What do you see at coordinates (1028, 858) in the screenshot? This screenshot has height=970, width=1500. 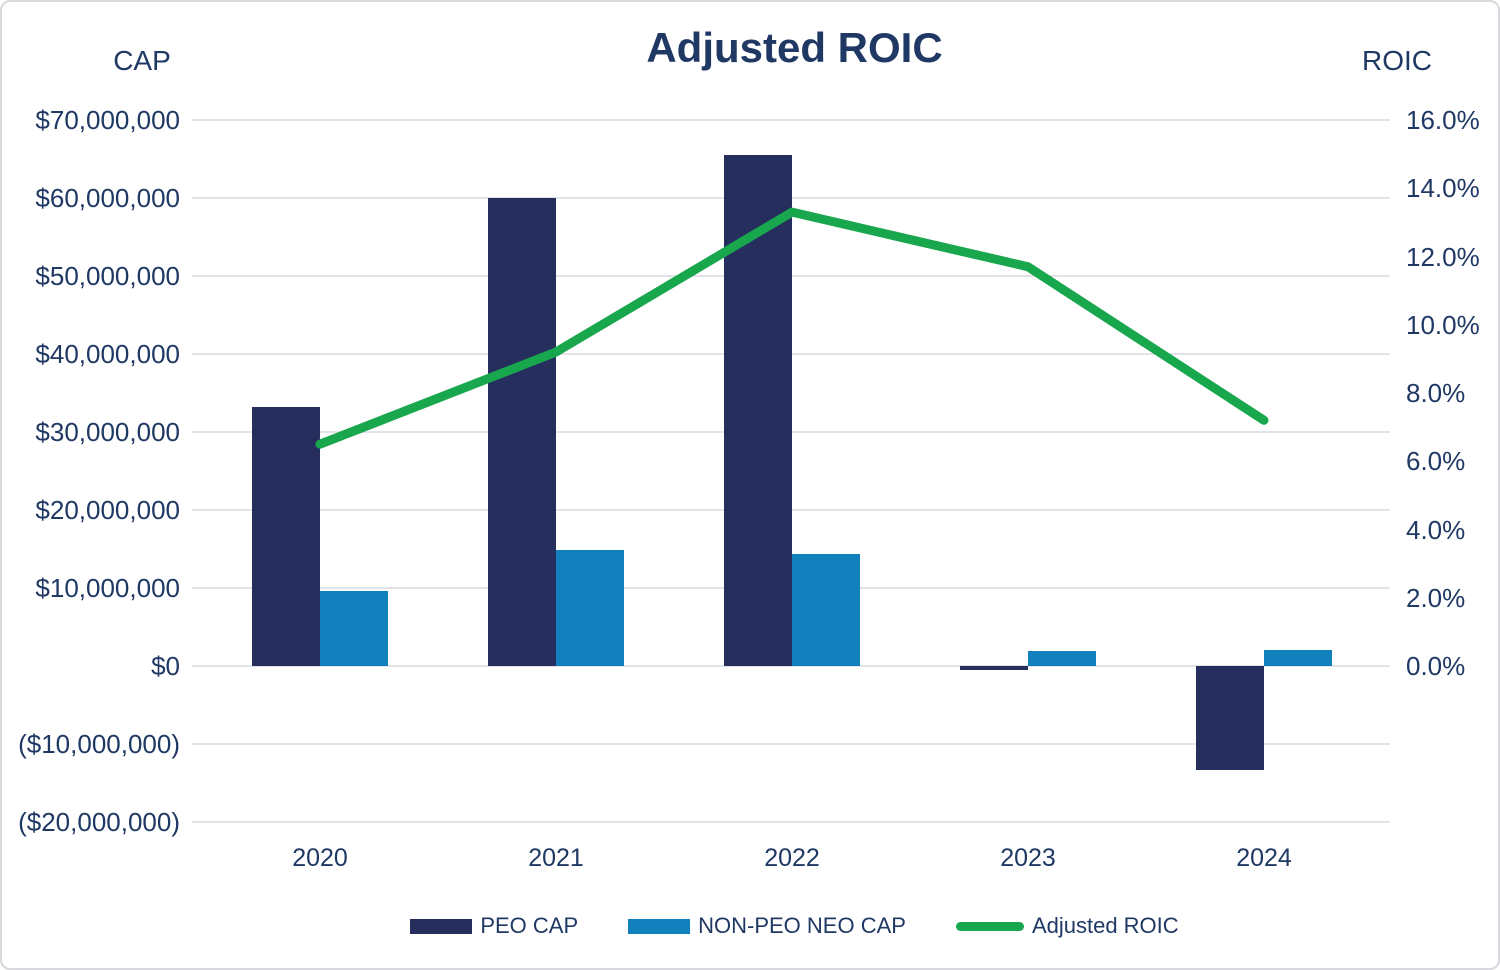 I see `x-axis-label-2023: 2023` at bounding box center [1028, 858].